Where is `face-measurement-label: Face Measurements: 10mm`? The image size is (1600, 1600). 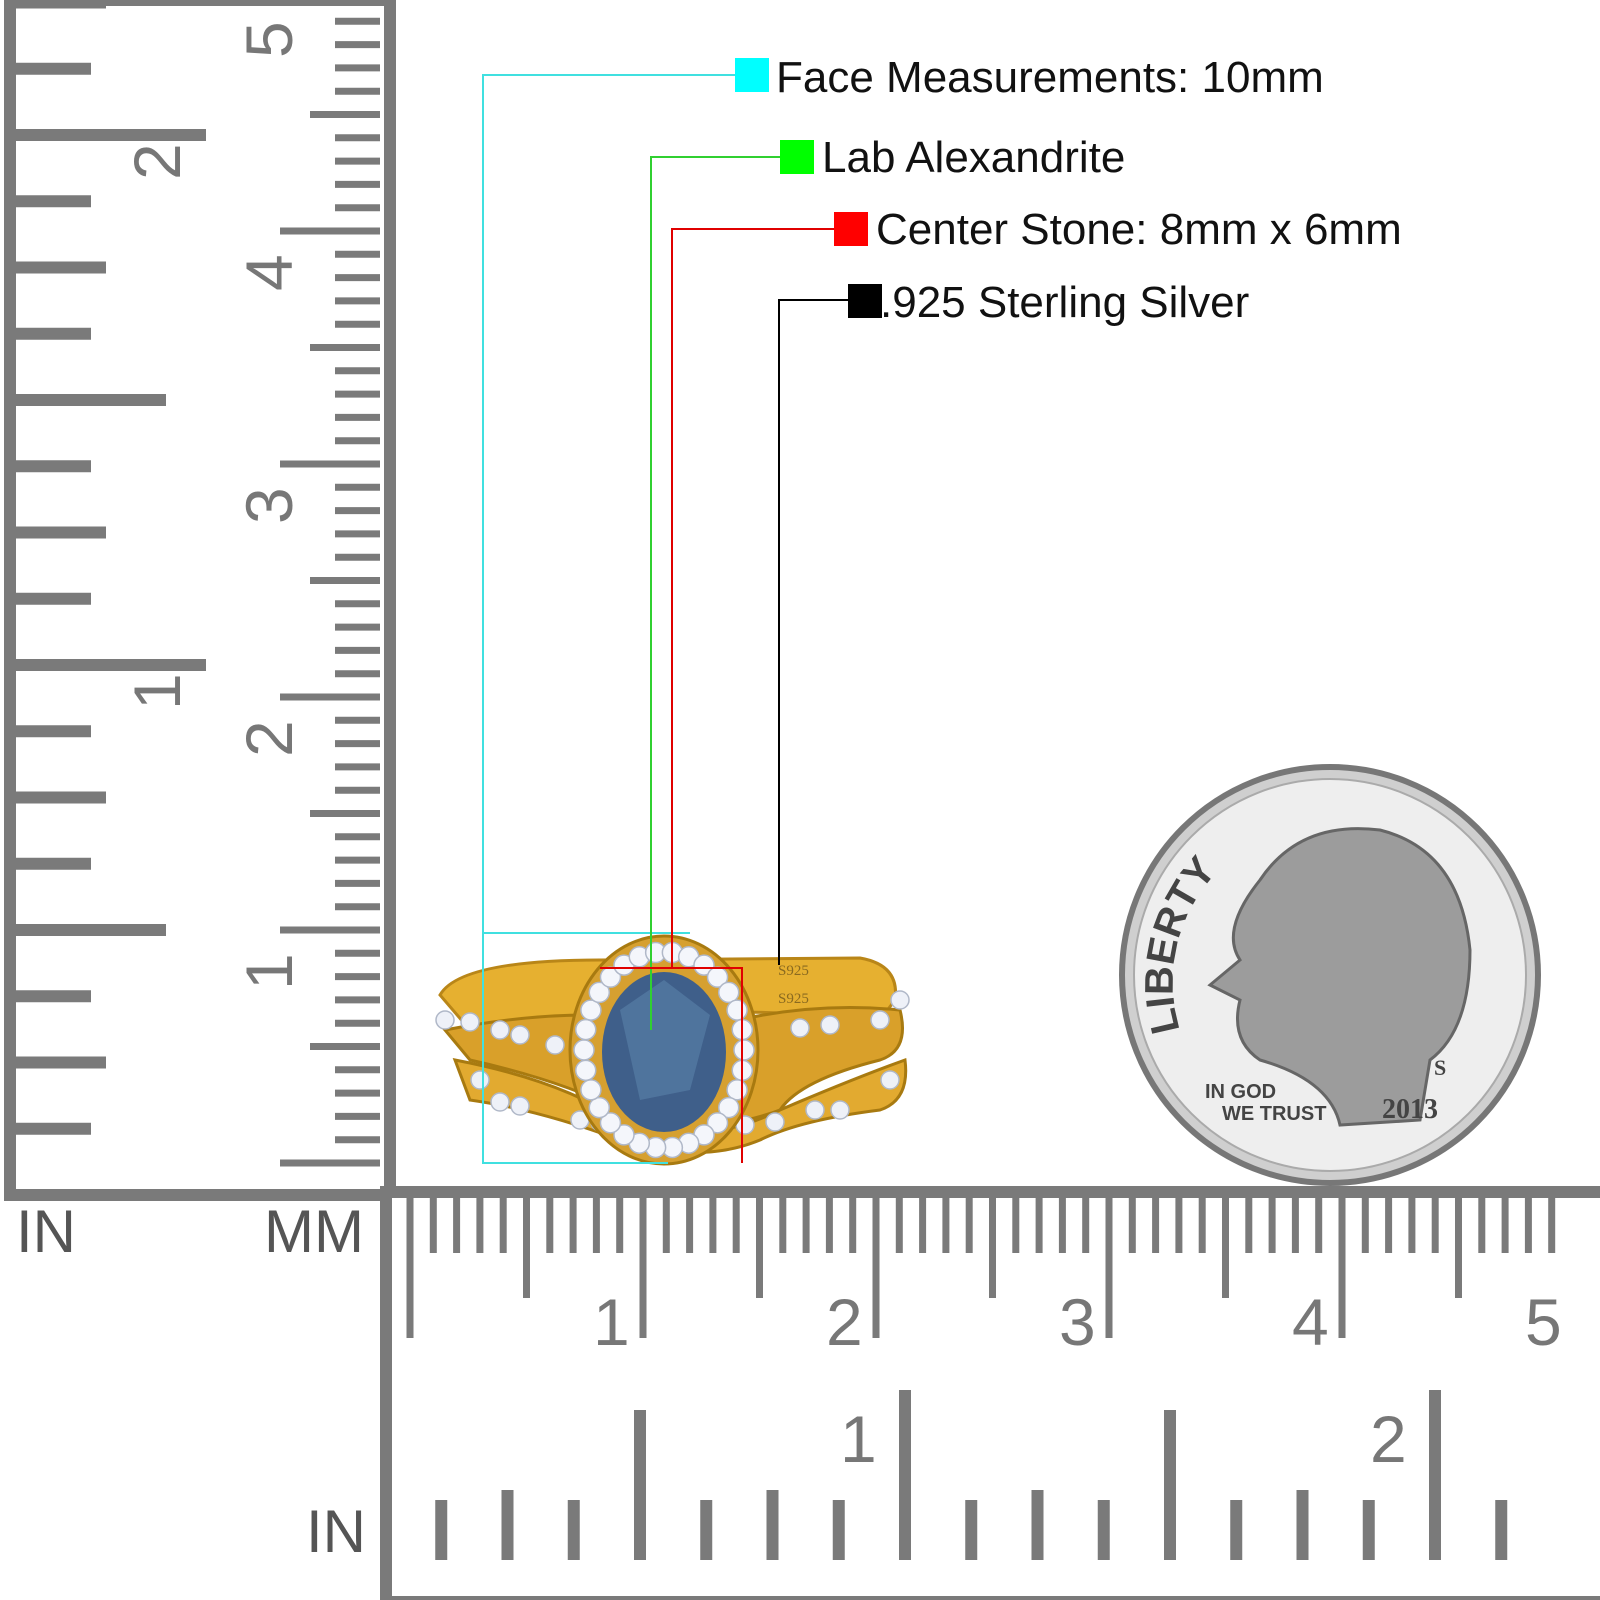 face-measurement-label: Face Measurements: 10mm is located at coordinates (1050, 77).